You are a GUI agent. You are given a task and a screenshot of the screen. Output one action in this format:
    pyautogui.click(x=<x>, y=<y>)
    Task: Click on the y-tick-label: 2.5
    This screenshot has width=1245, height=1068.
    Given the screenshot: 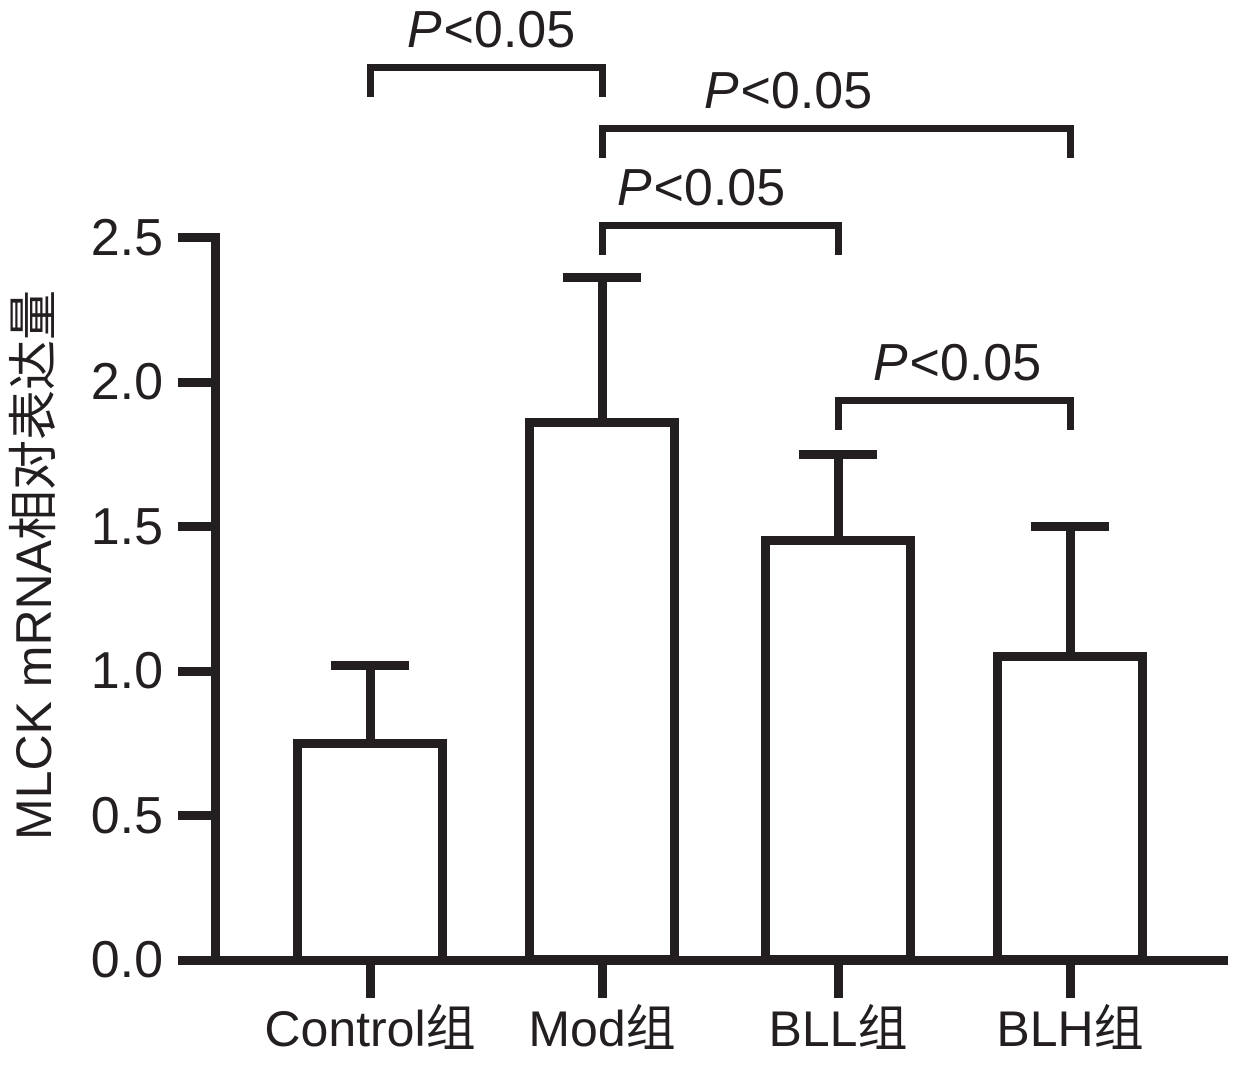 What is the action you would take?
    pyautogui.click(x=126, y=237)
    